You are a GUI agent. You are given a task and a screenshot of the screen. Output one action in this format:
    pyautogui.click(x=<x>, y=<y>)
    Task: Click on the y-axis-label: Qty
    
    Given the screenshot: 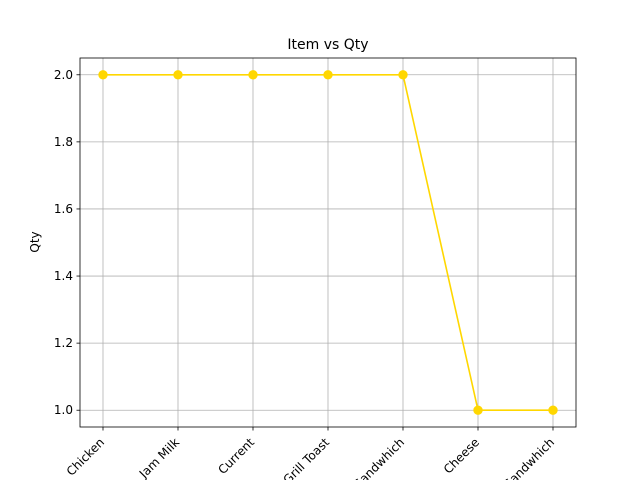 What is the action you would take?
    pyautogui.click(x=35, y=241)
    